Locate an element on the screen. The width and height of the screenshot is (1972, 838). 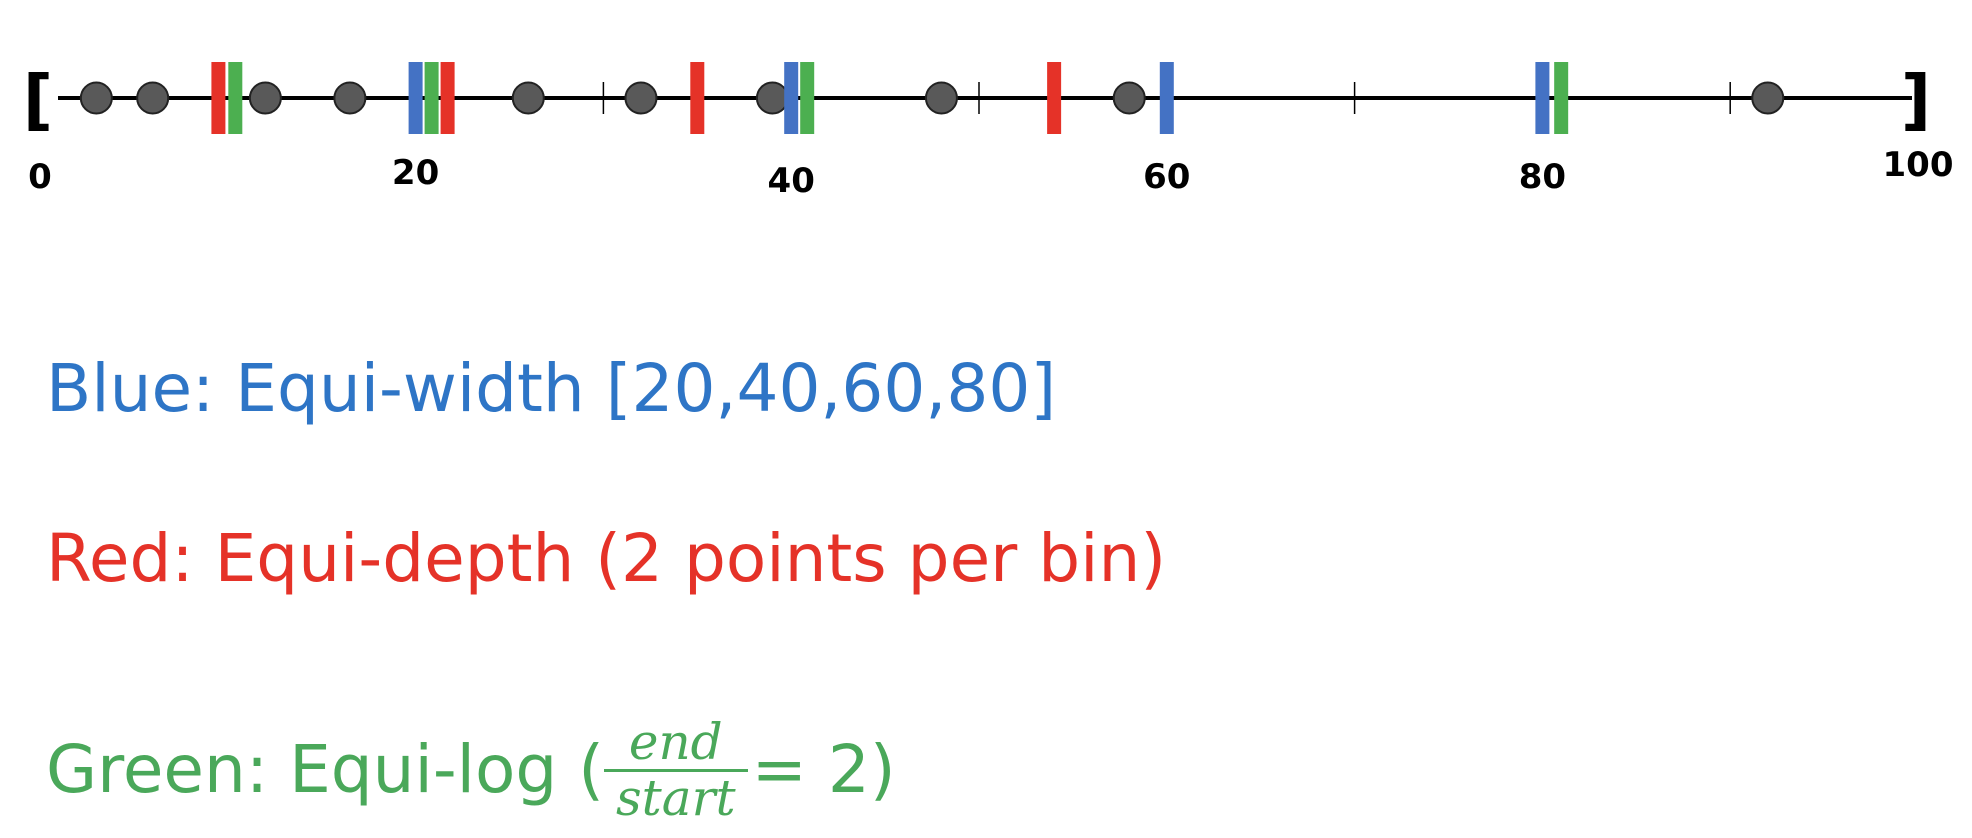
fraction-numerator: end is located at coordinates (675, 742).